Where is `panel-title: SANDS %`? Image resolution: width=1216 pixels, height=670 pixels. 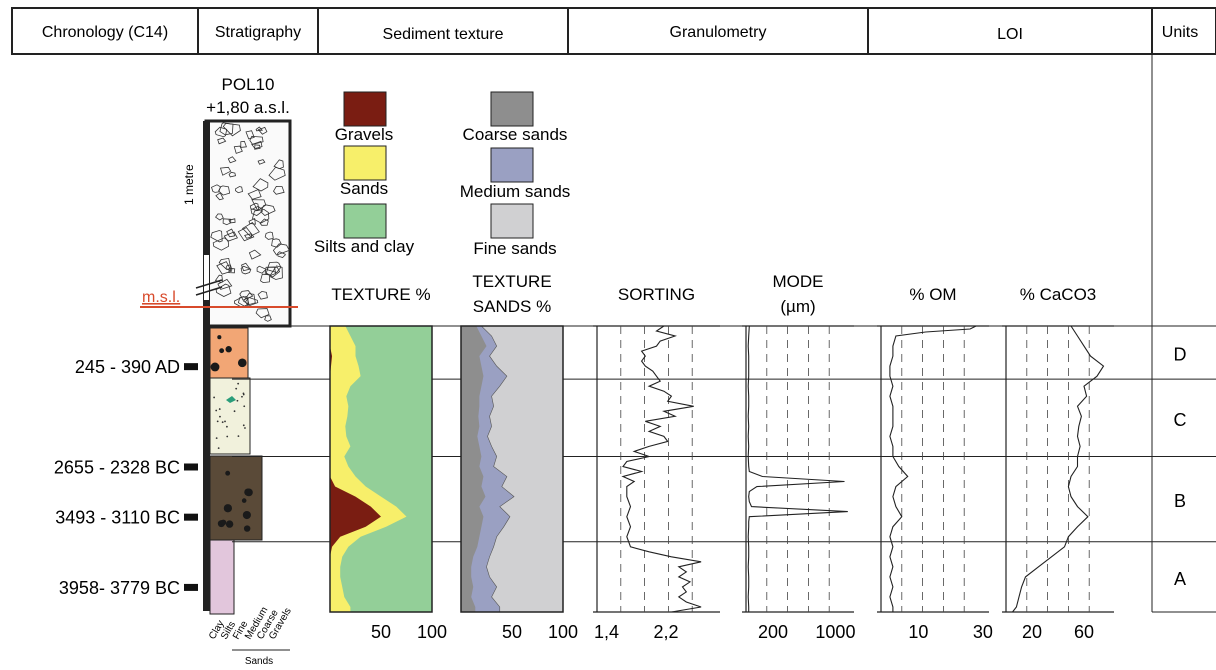
panel-title: SANDS % is located at coordinates (512, 306).